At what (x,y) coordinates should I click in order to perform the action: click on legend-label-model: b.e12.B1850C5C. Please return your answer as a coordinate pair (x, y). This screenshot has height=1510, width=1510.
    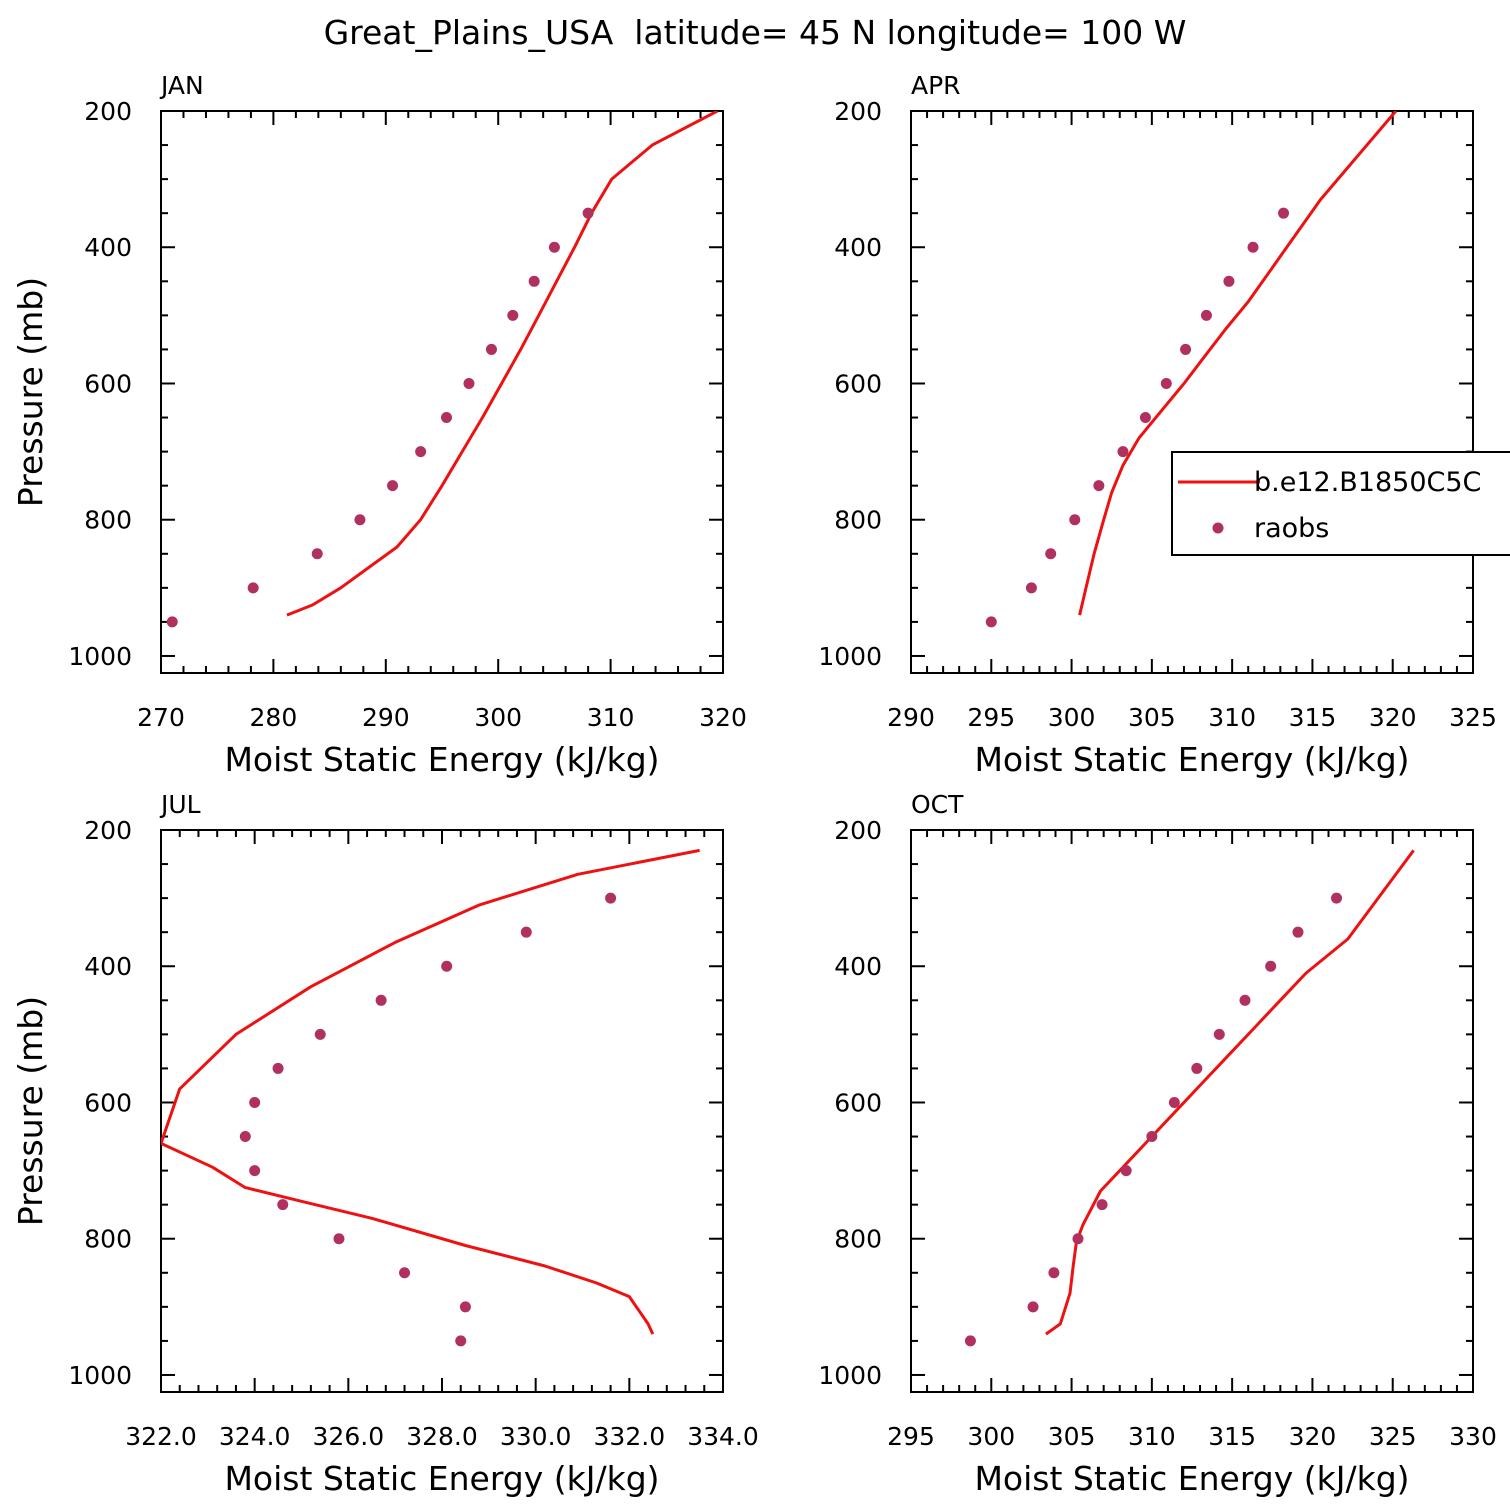
    Looking at the image, I should click on (1367, 482).